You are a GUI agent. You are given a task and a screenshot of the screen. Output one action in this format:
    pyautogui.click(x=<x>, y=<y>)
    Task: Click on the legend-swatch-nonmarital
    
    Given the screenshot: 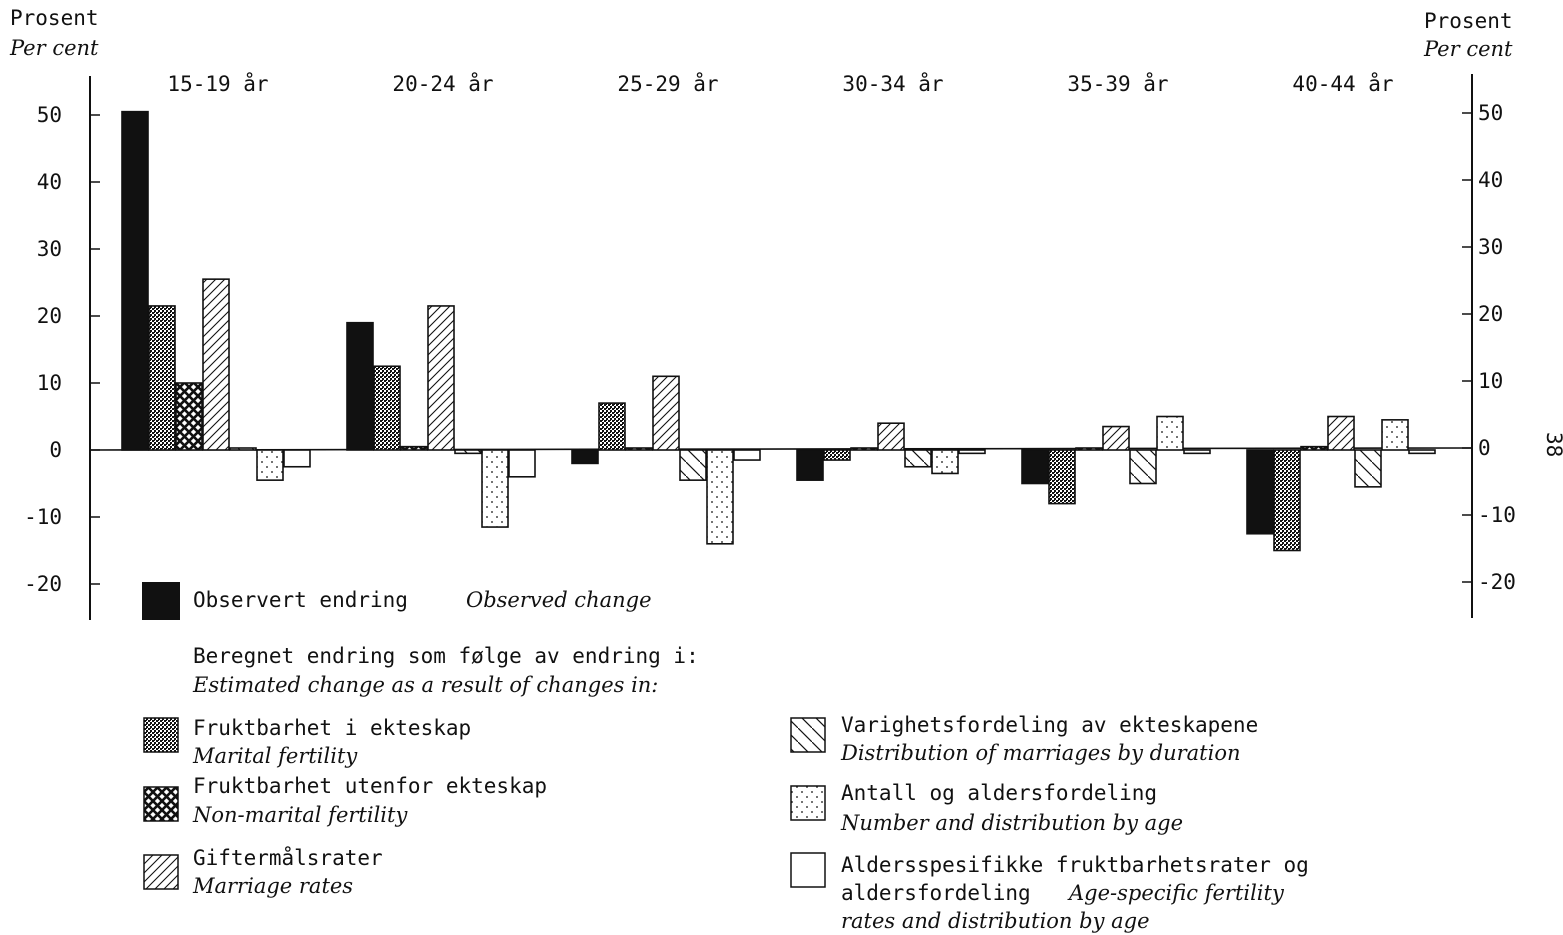 What is the action you would take?
    pyautogui.click(x=161, y=804)
    